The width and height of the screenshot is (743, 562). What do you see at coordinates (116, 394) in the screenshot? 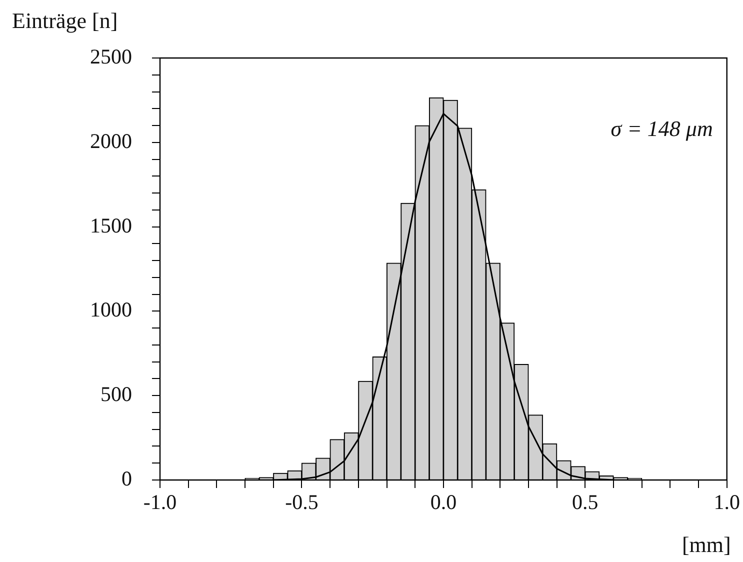
I see `y-tick-label: 500` at bounding box center [116, 394].